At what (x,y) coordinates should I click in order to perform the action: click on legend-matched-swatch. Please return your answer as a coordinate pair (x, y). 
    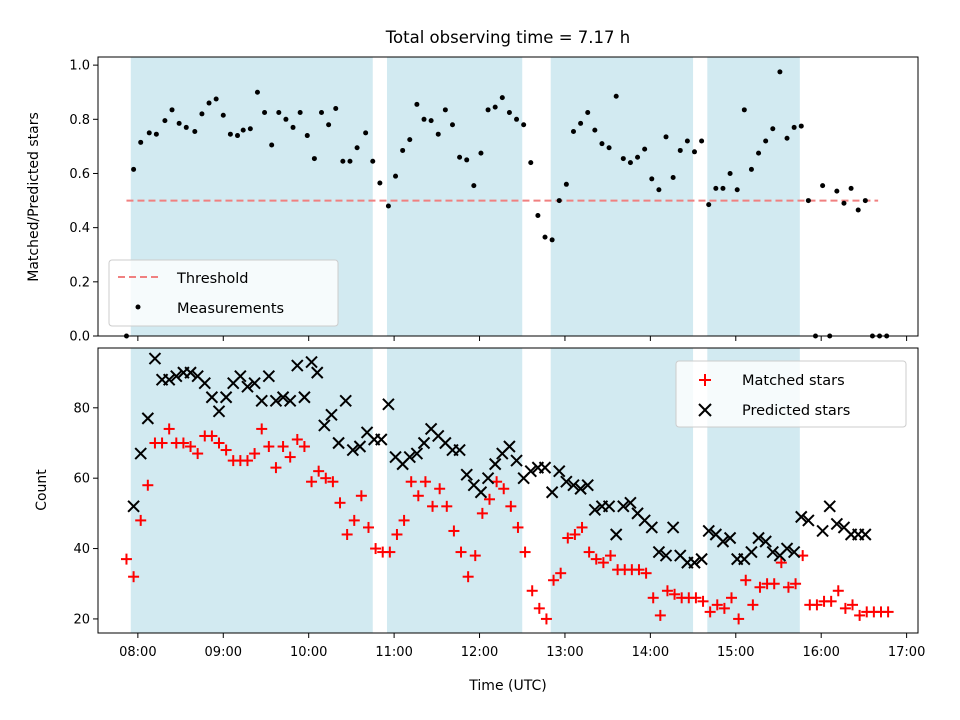
    Looking at the image, I should click on (705, 380).